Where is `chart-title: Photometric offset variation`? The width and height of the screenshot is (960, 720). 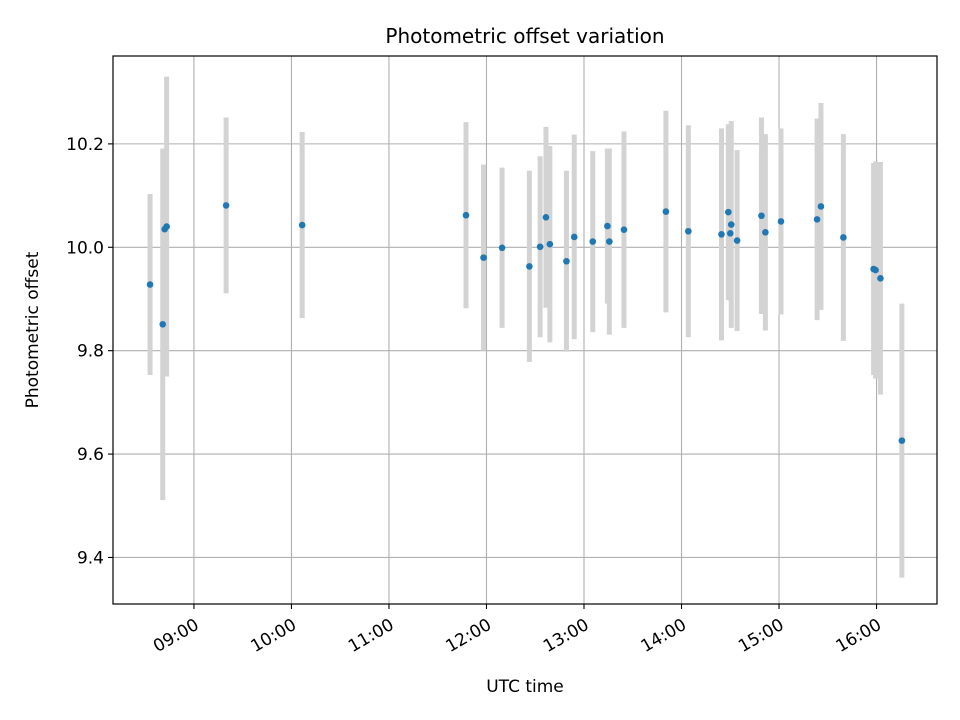
chart-title: Photometric offset variation is located at coordinates (524, 36).